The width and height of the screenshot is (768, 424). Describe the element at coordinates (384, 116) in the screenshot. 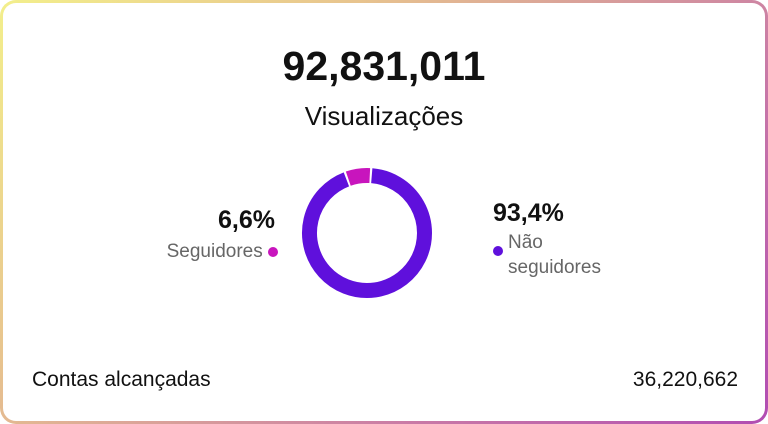

I see `total-label: Visualizações` at that location.